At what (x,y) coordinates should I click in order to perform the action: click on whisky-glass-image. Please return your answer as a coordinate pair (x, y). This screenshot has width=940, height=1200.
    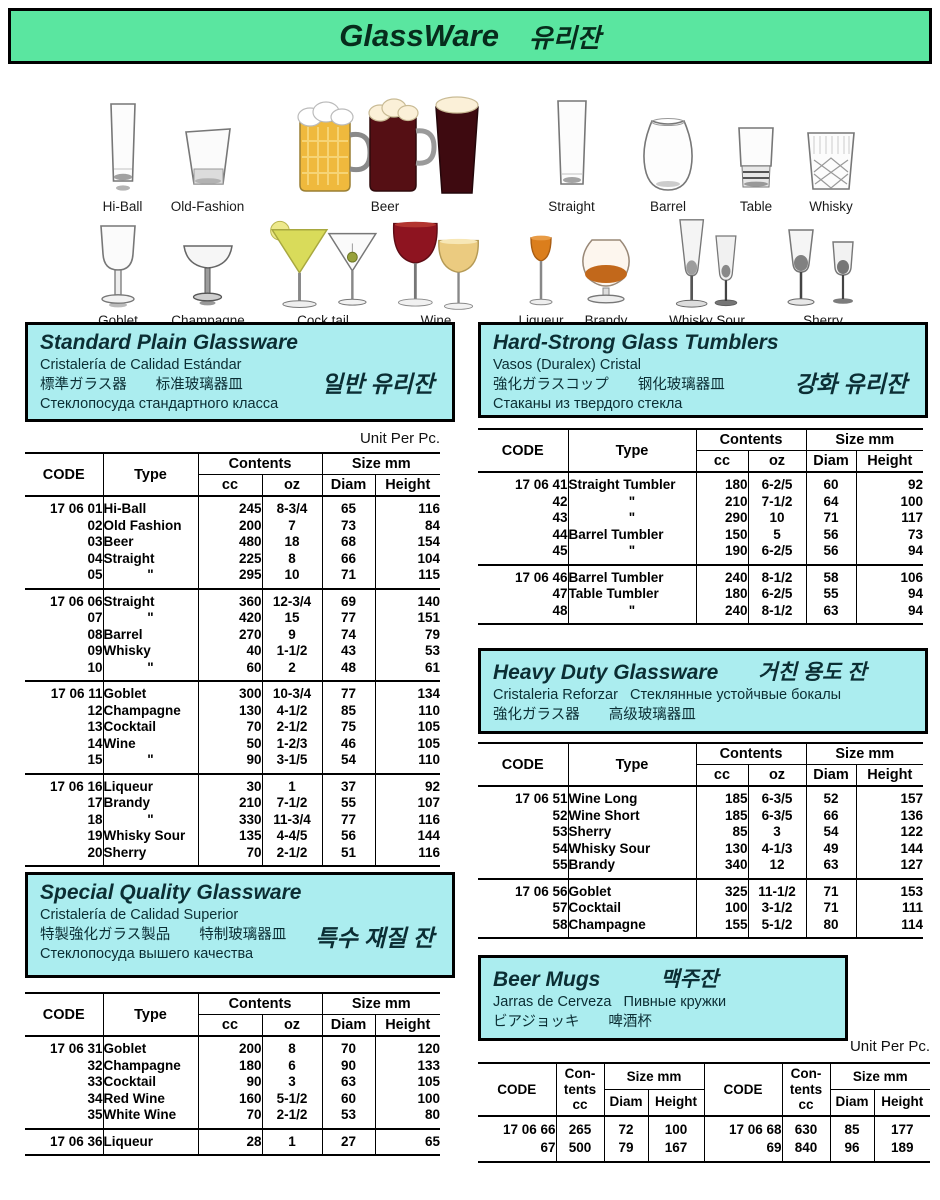
    Looking at the image, I should click on (831, 161).